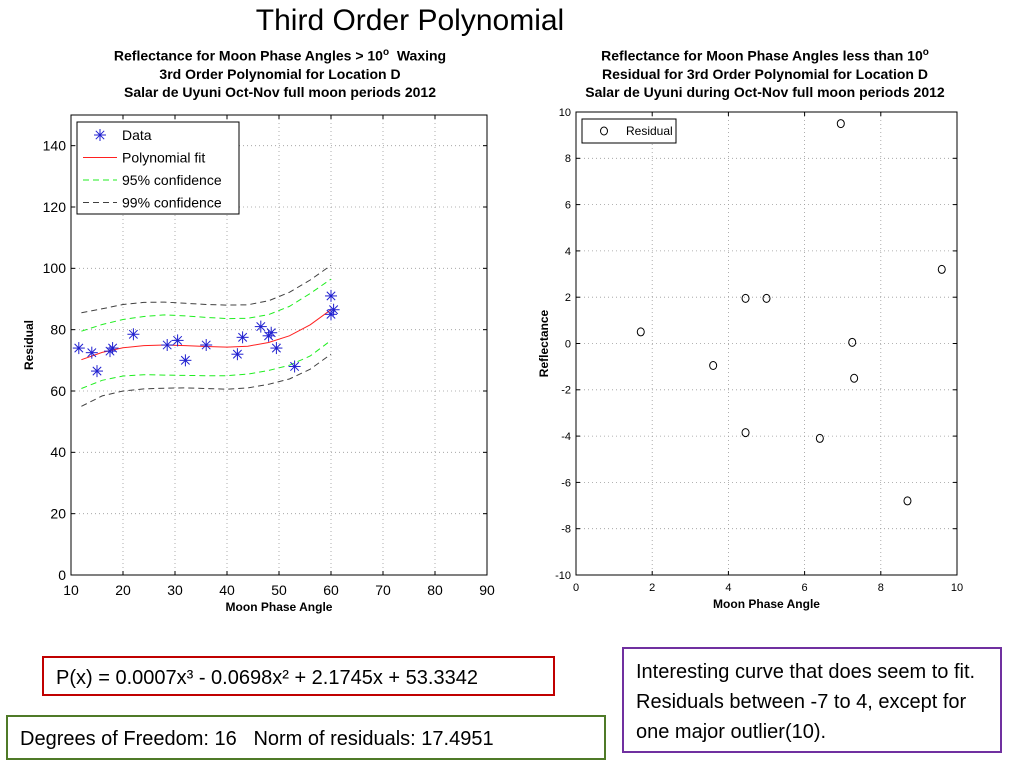 This screenshot has width=1024, height=768. Describe the element at coordinates (568, 298) in the screenshot. I see `y-tick-label: 2` at that location.